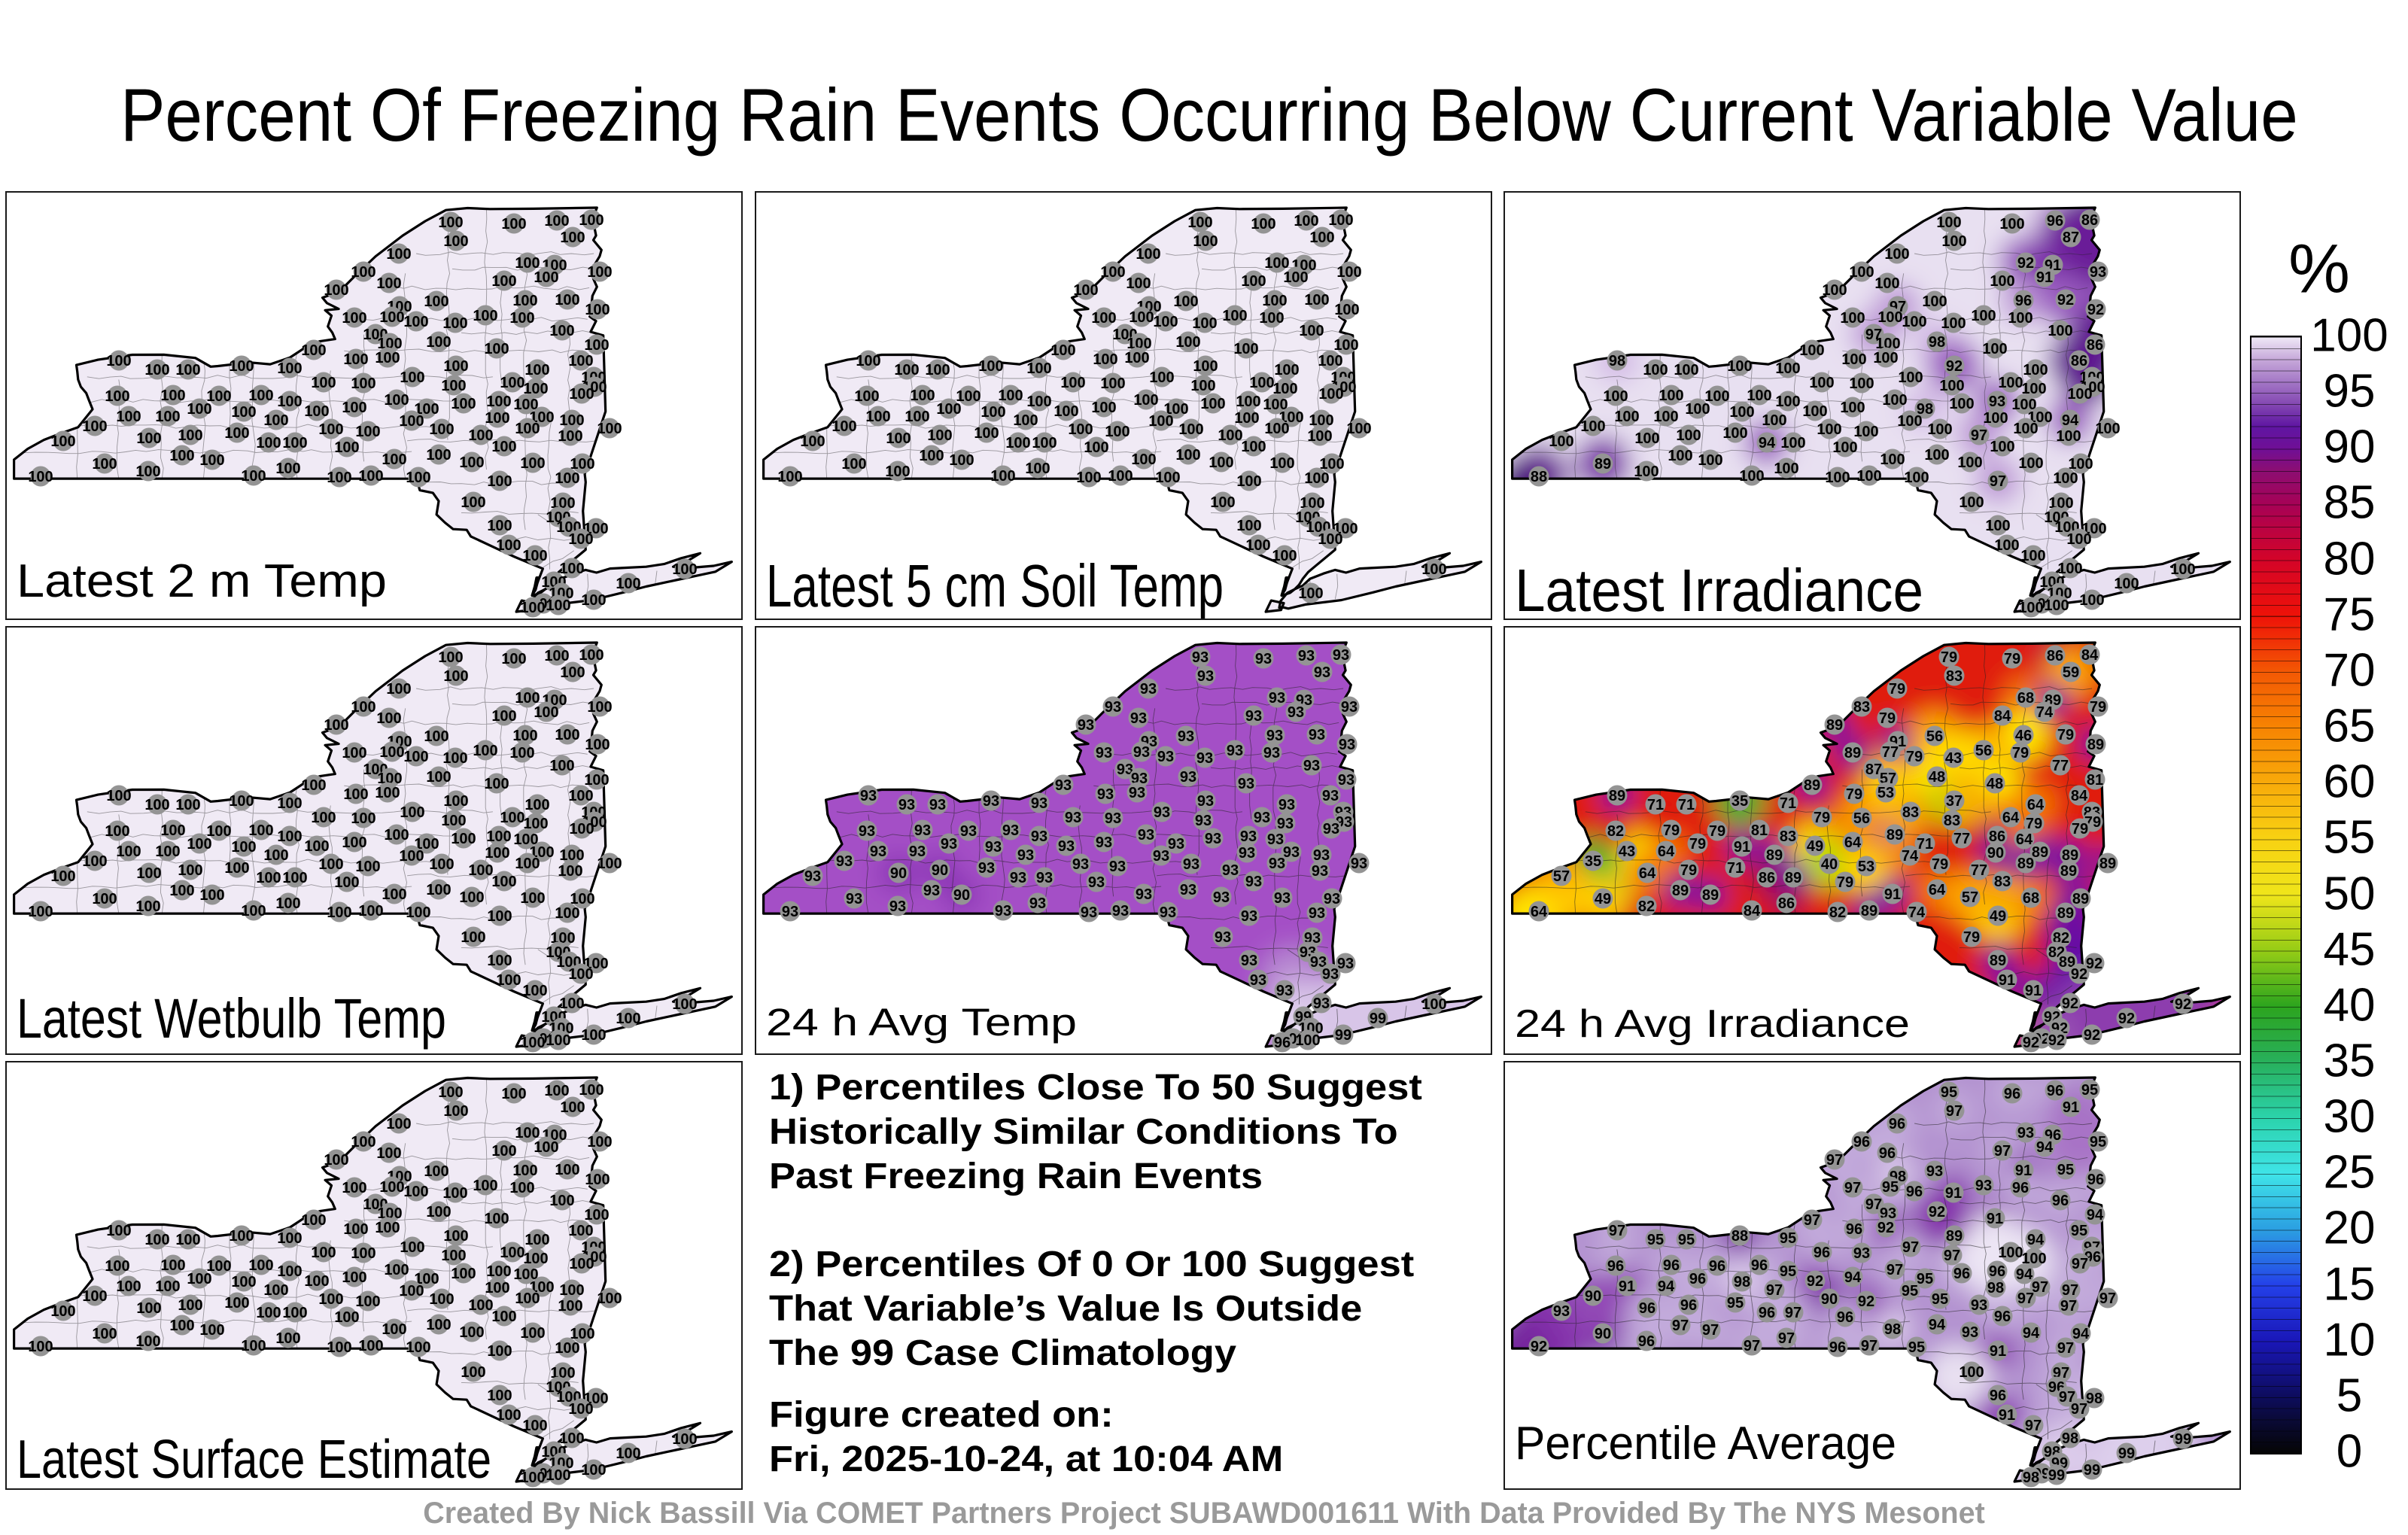 The image size is (2408, 1535). I want to click on svg-text: 86, so click(2095, 345).